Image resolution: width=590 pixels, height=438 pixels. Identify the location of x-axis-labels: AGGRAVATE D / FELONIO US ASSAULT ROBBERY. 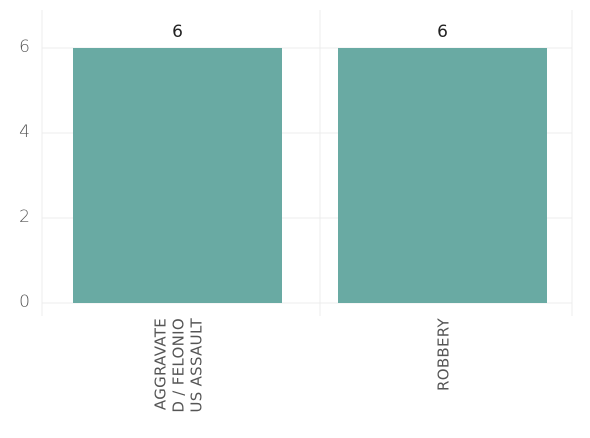
(302, 364).